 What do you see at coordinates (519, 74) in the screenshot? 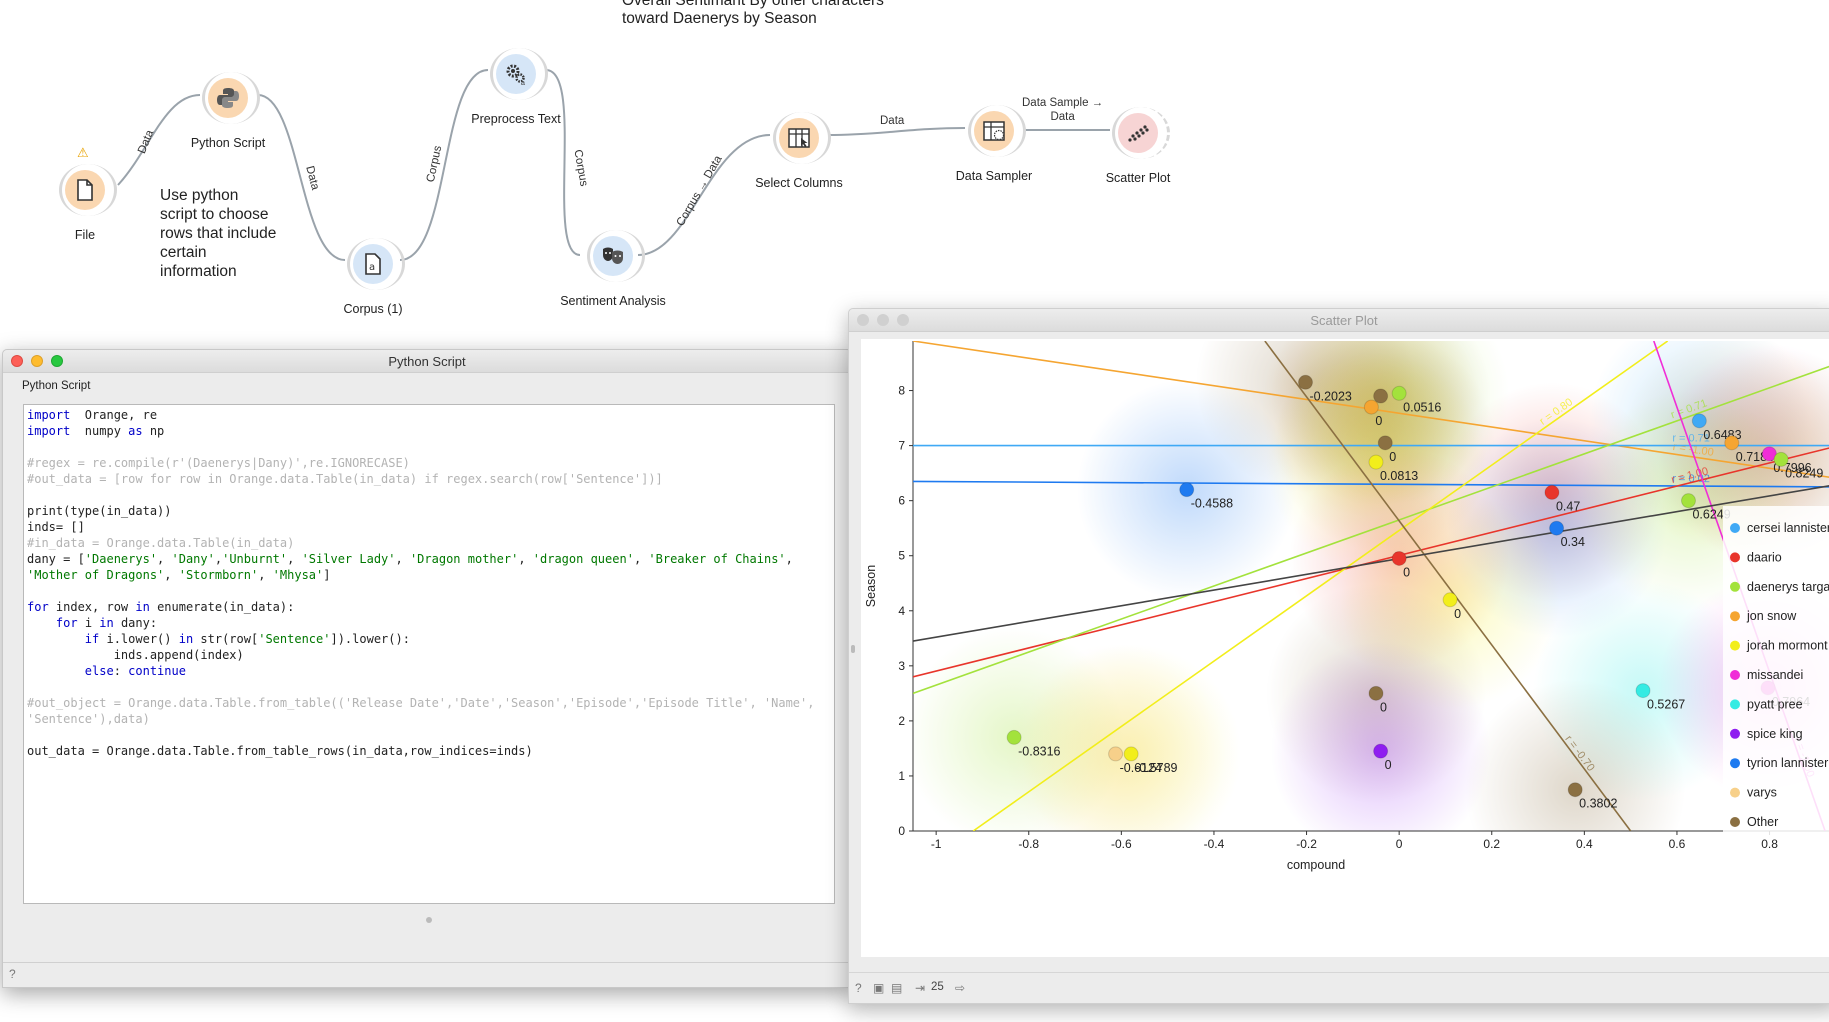
I see `node-ring` at bounding box center [519, 74].